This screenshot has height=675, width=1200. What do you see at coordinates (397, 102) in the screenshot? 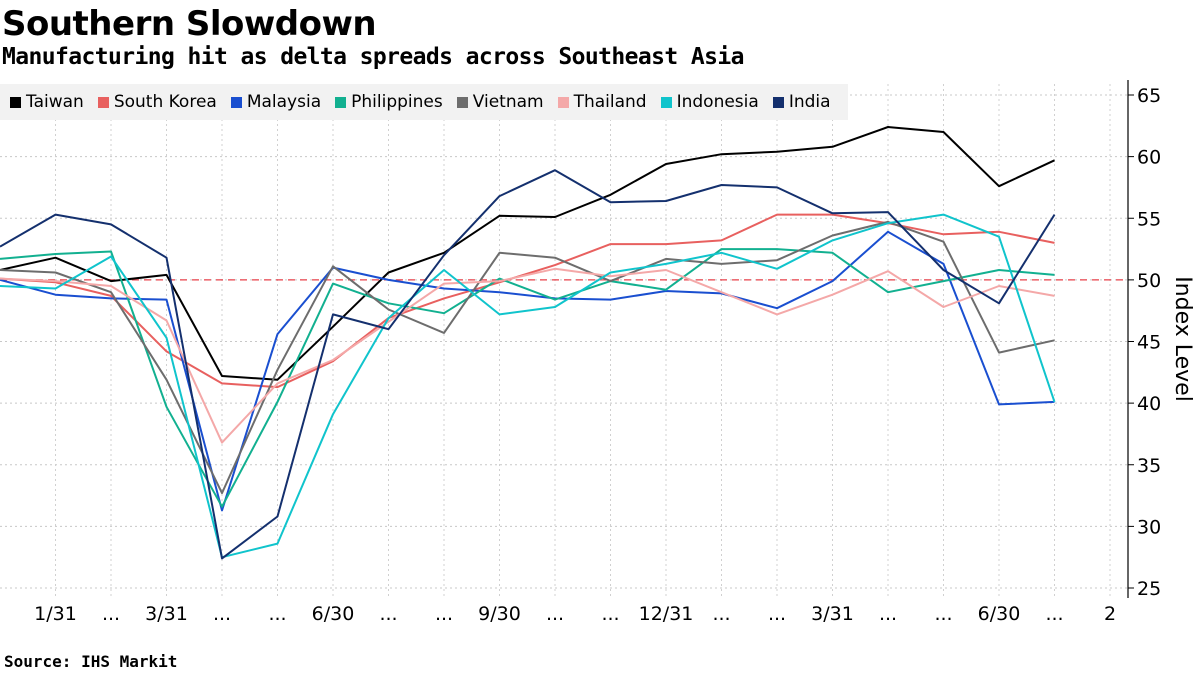
I see `legend-label: Philippines` at bounding box center [397, 102].